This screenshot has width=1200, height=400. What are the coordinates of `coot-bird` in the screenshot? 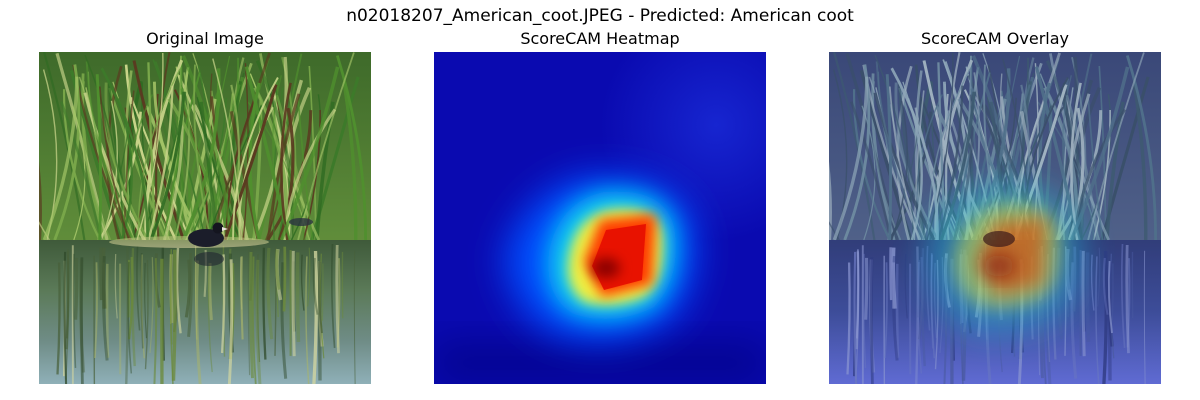 It's located at (208, 234).